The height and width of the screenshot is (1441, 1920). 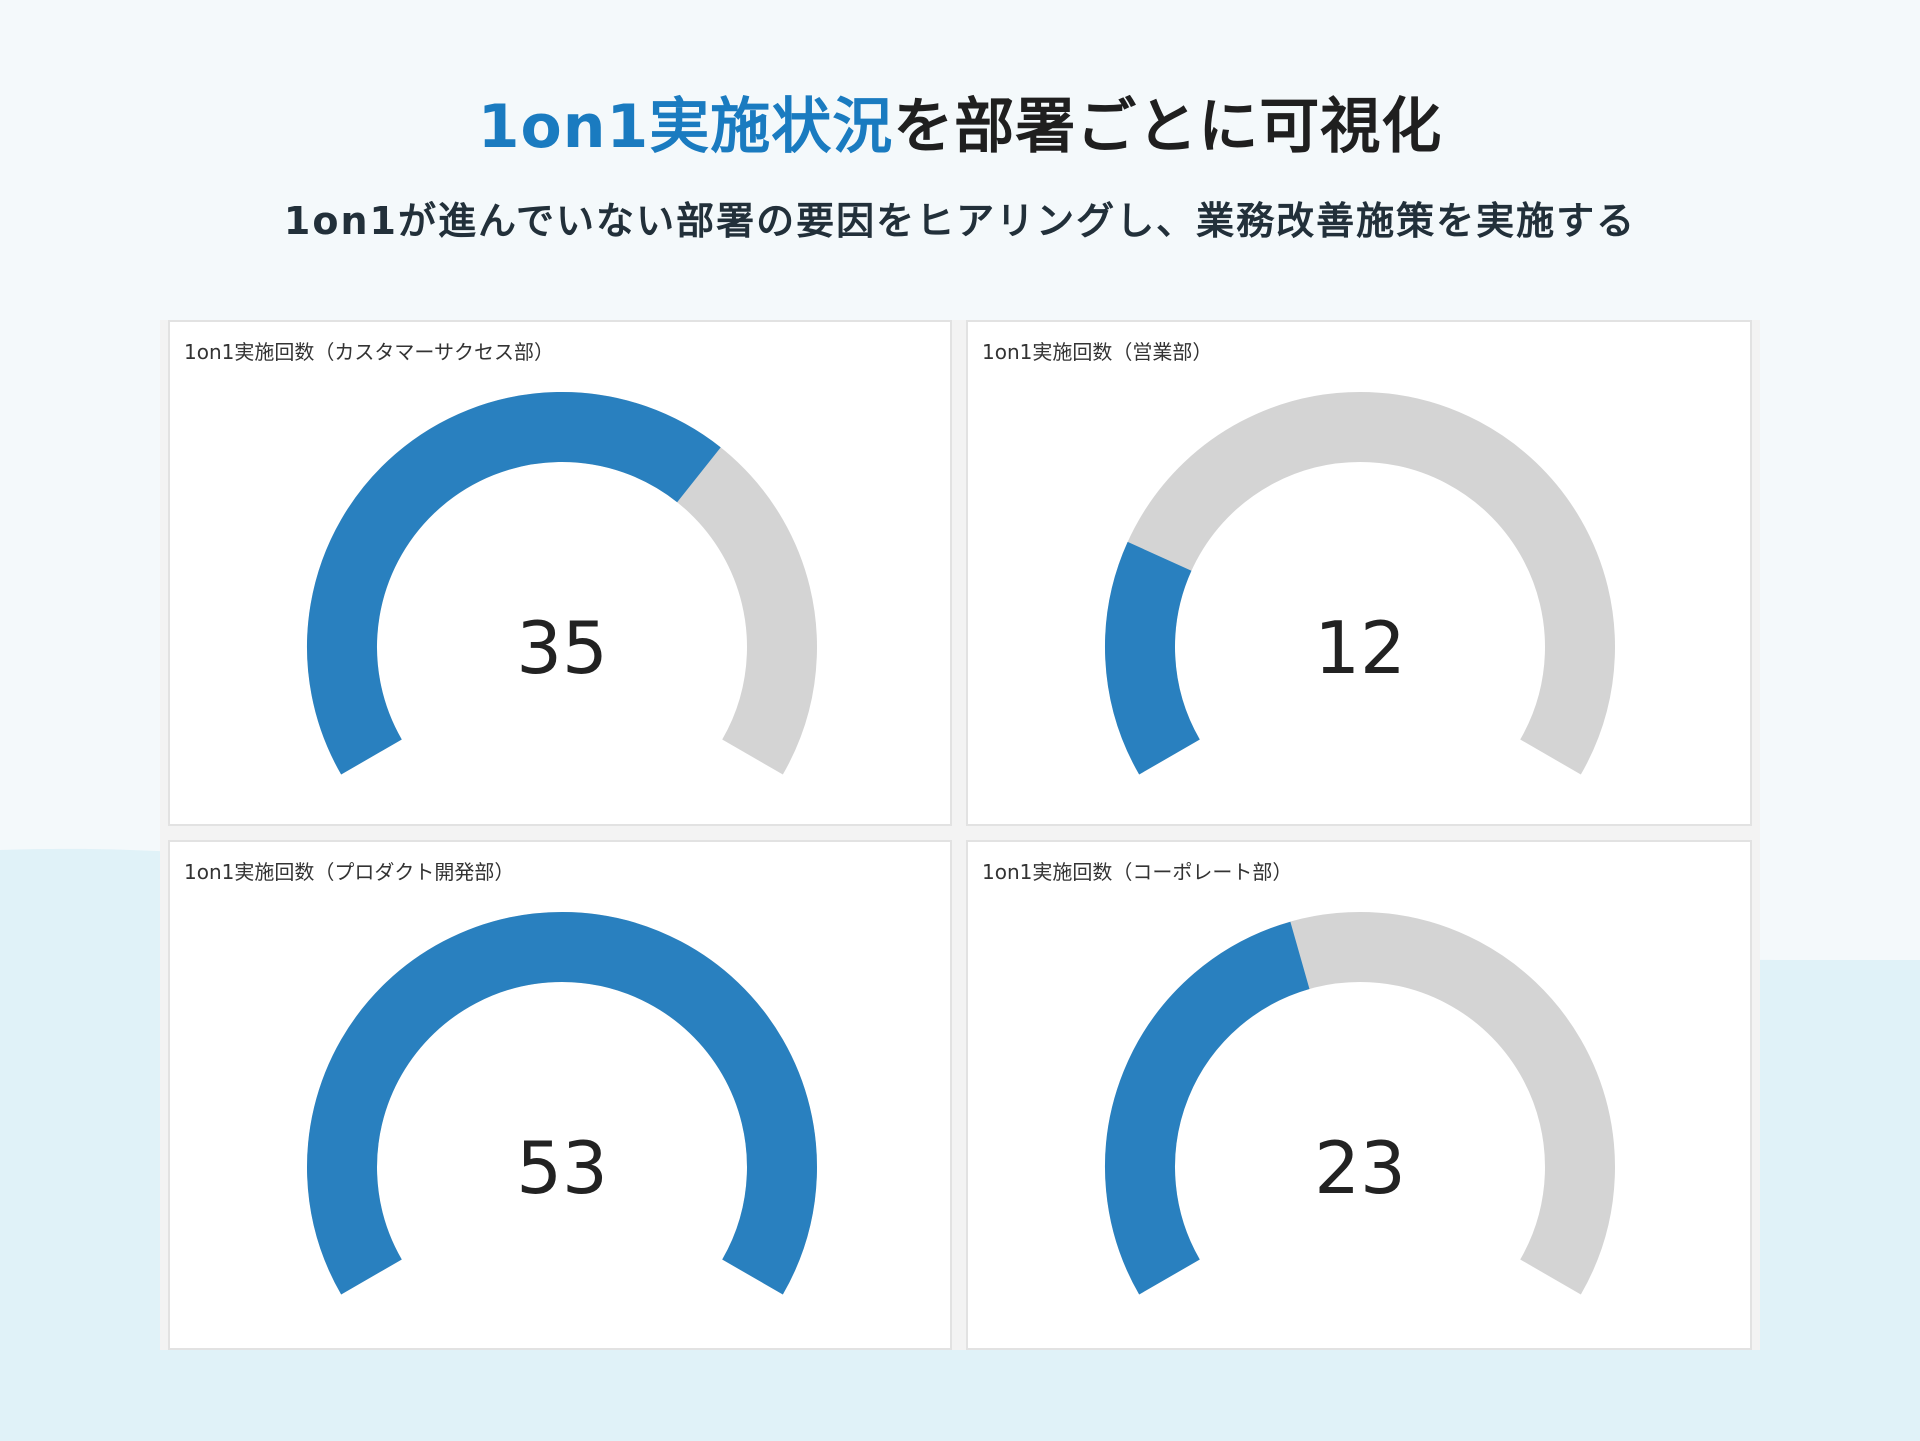 I want to click on gauge-title: 1on1実施回数（カスタマーサクセス部）, so click(x=369, y=352).